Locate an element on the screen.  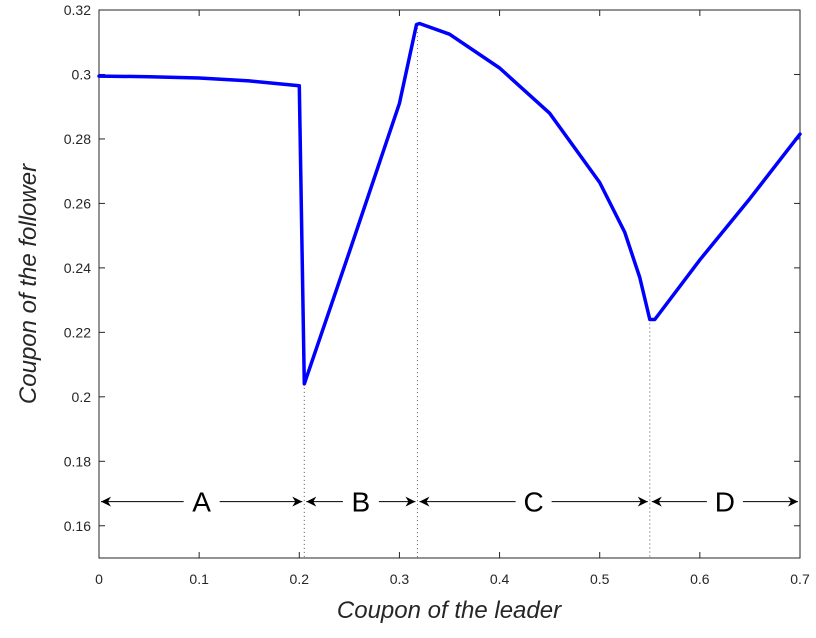
y-tick-label: 0.24 is located at coordinates (77, 268).